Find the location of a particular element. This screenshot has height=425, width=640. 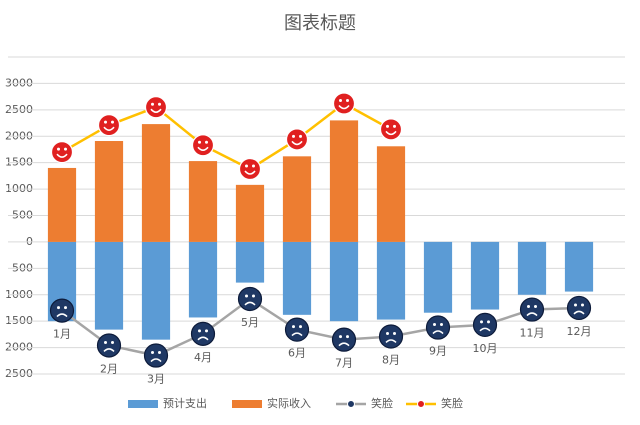

x-tick-label: 11月 is located at coordinates (532, 333).